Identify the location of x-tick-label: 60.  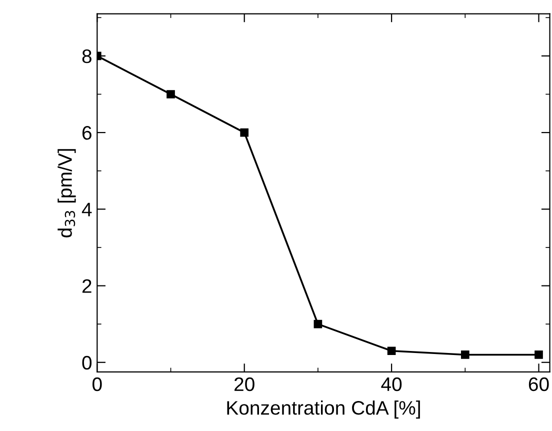
(538, 384).